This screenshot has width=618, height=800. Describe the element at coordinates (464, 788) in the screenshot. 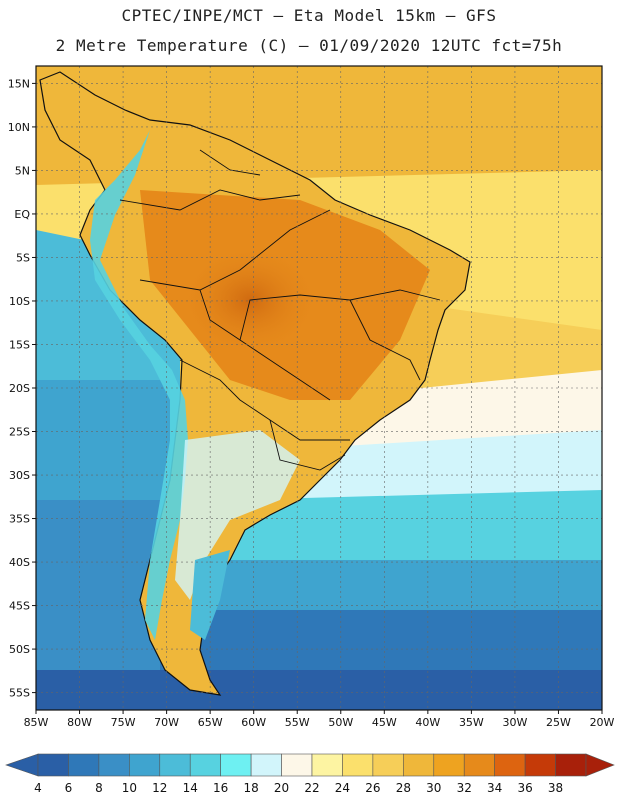

I see `colorbar-label: 32` at that location.